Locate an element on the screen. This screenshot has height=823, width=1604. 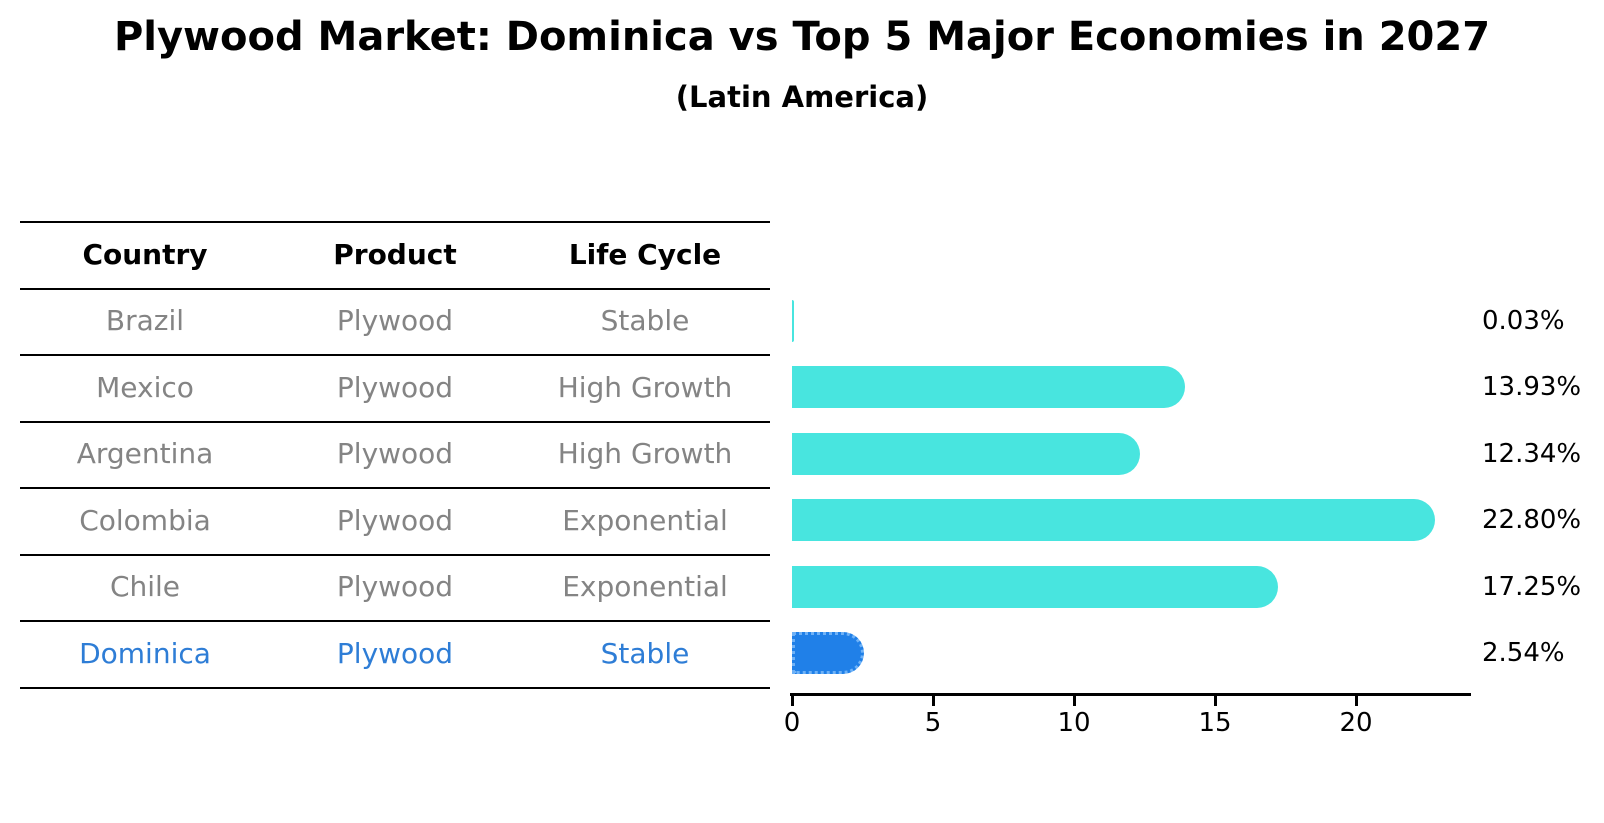
table-row-chile: Chile Plywood Exponential is located at coordinates (395, 587).